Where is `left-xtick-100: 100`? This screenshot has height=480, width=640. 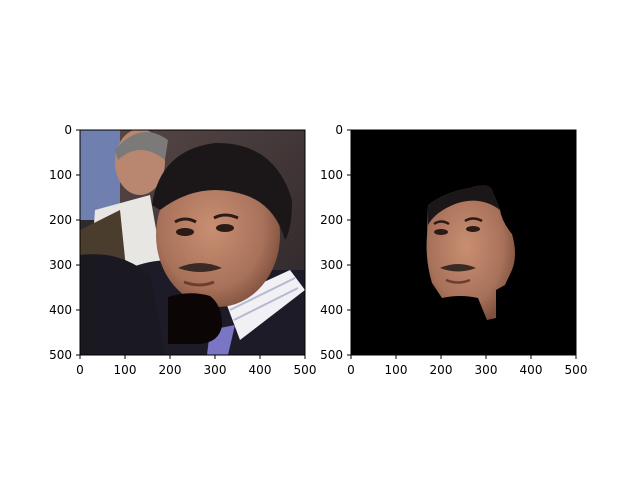 left-xtick-100: 100 is located at coordinates (125, 370).